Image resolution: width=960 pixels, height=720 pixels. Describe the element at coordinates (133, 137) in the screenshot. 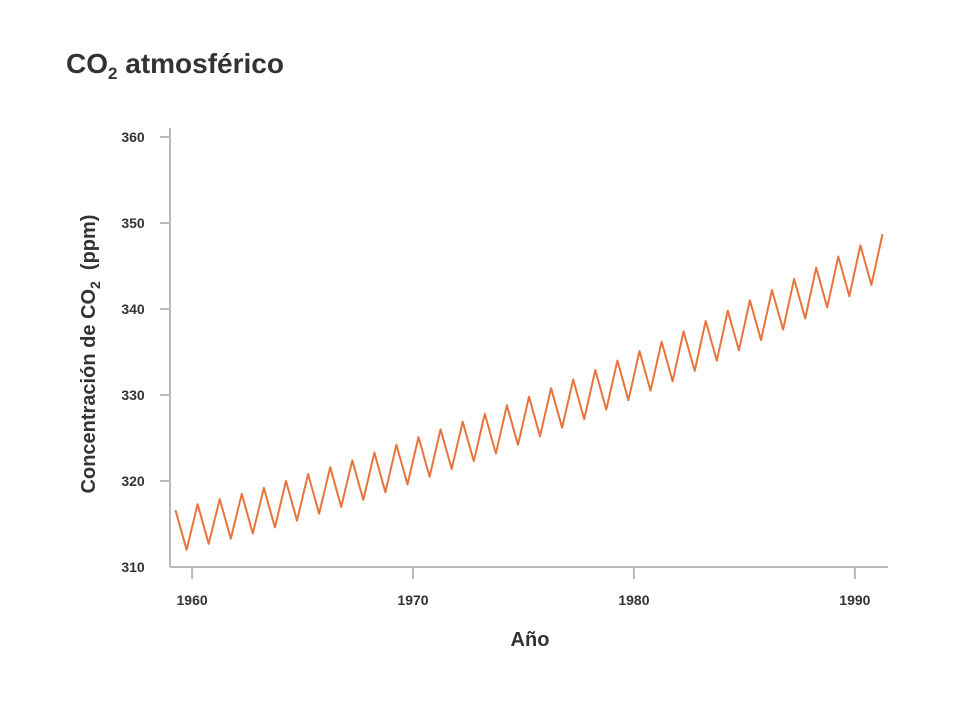

I see `y-tick-label: 360` at that location.